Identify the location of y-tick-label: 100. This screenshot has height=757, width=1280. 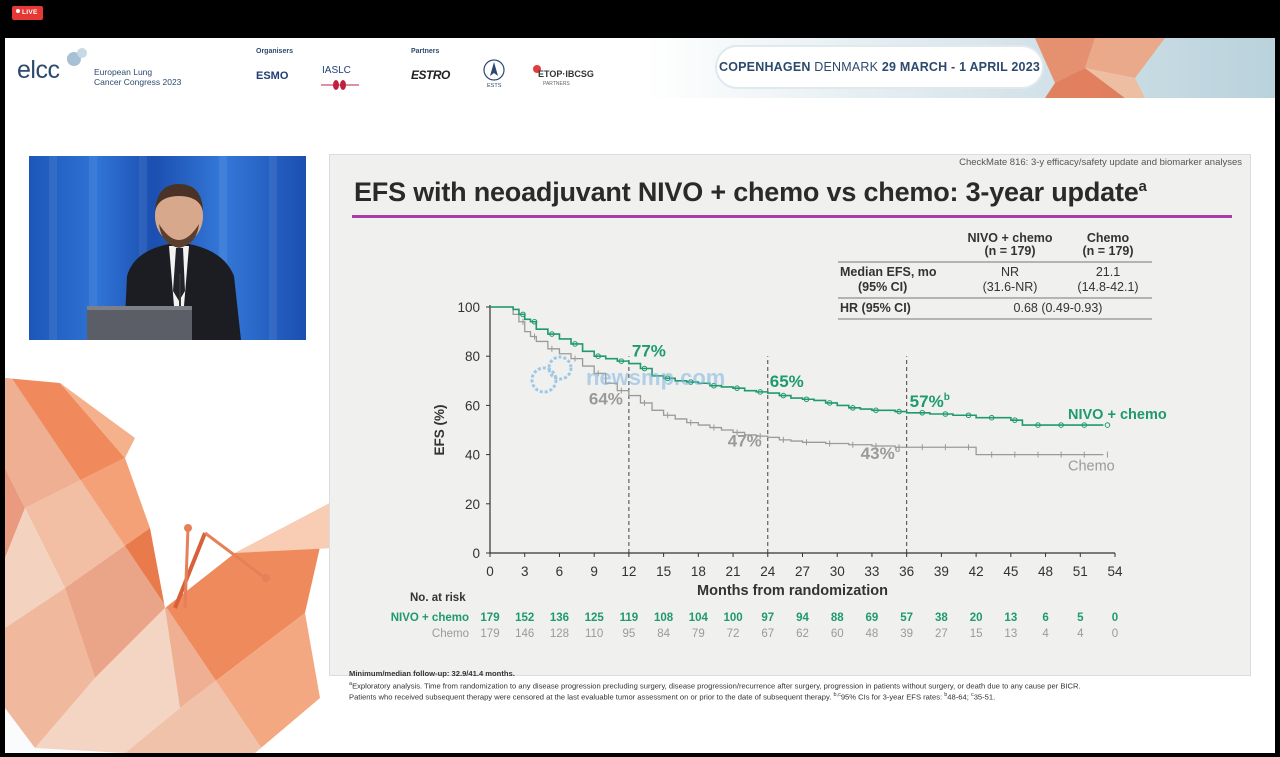
(468, 307).